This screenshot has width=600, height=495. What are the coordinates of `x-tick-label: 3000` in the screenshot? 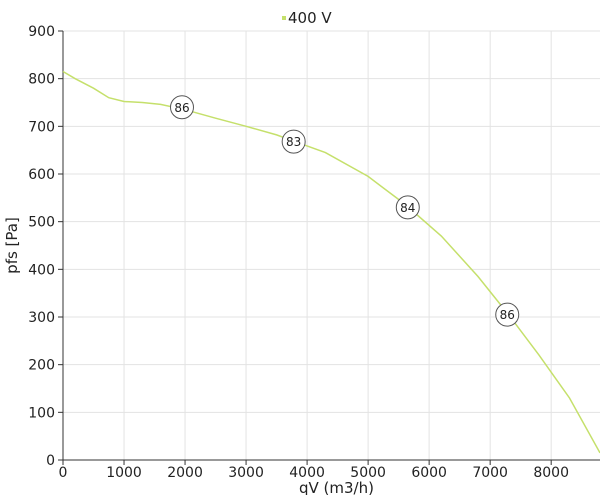 It's located at (246, 473).